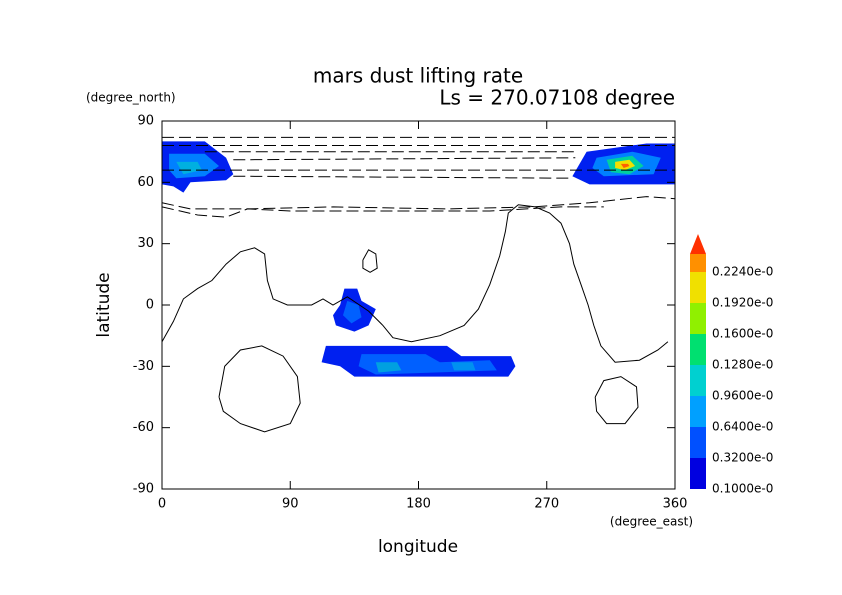 The height and width of the screenshot is (595, 842). I want to click on colorbar-tip, so click(698, 244).